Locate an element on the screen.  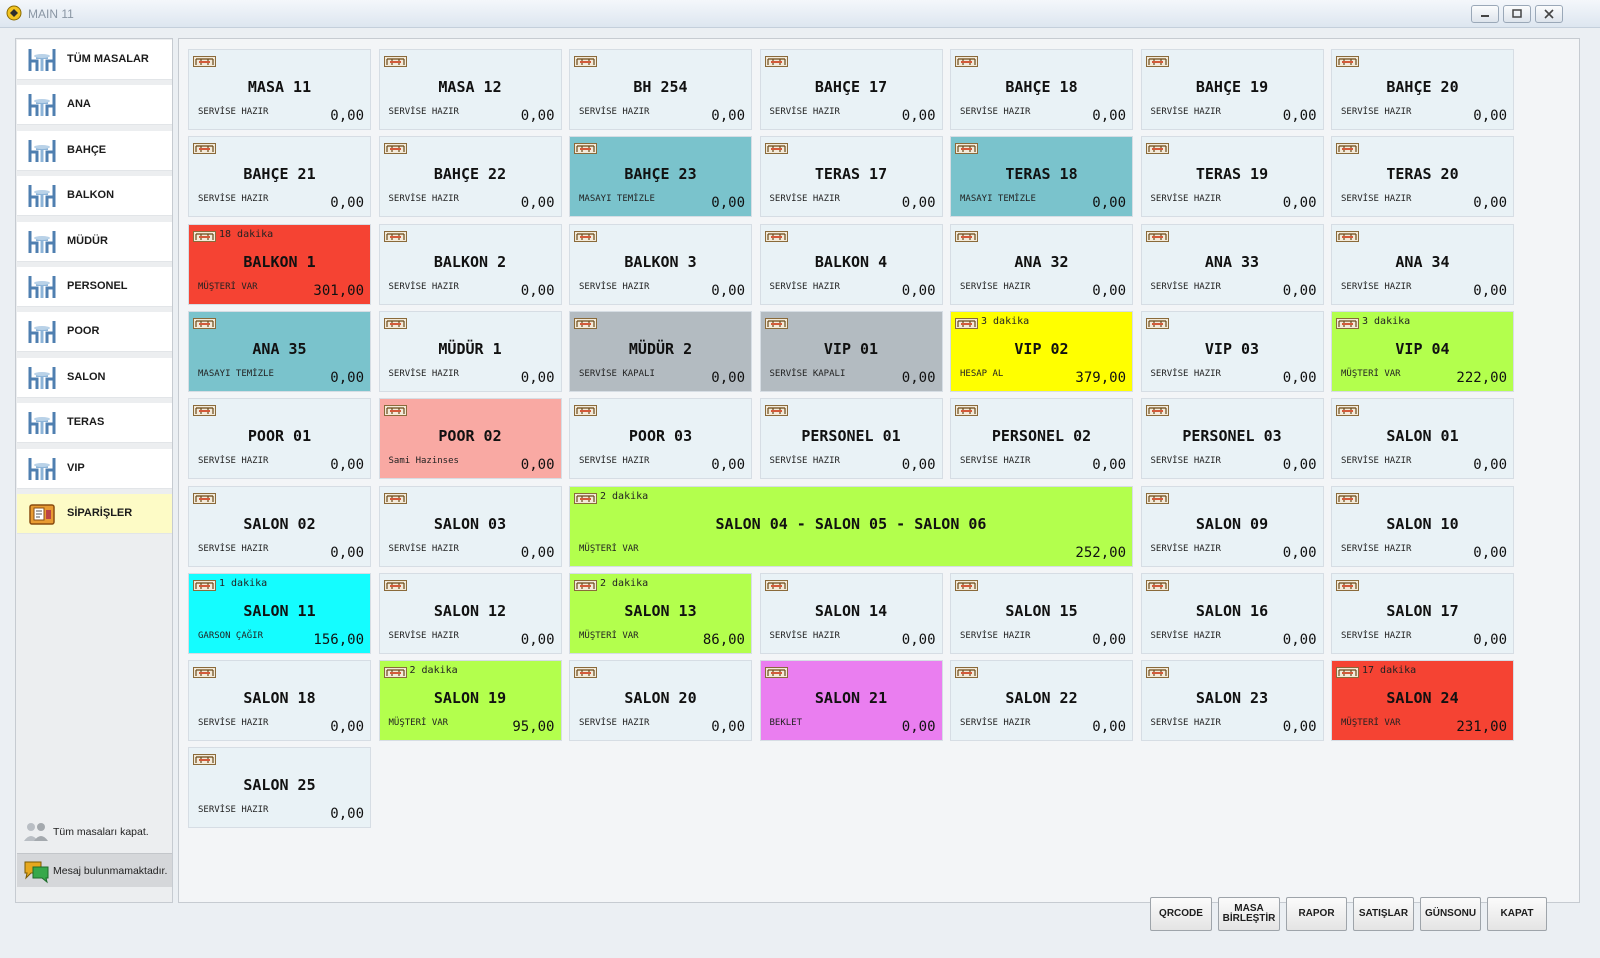
table-tile: MÜDÜR 2 SERVİSE KAPALI 0,00 is located at coordinates (660, 351).